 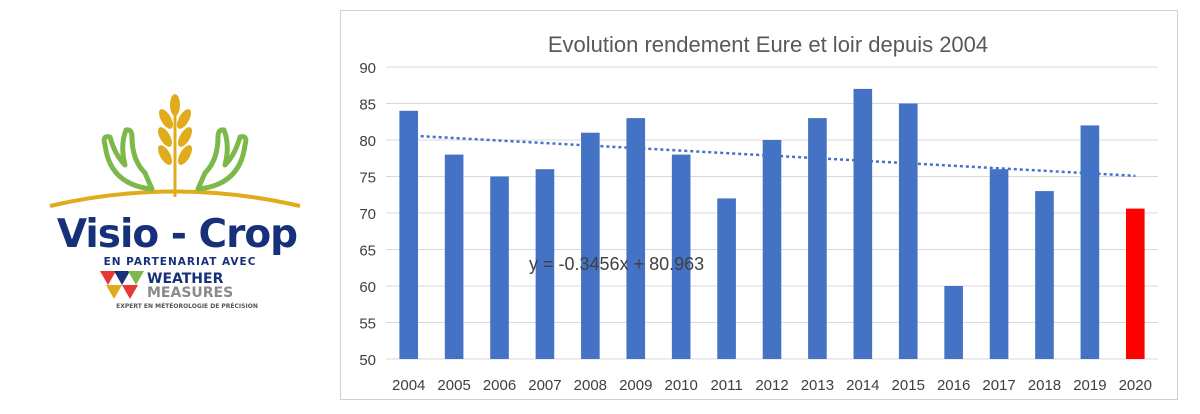 I want to click on bar-2011, so click(x=726, y=278).